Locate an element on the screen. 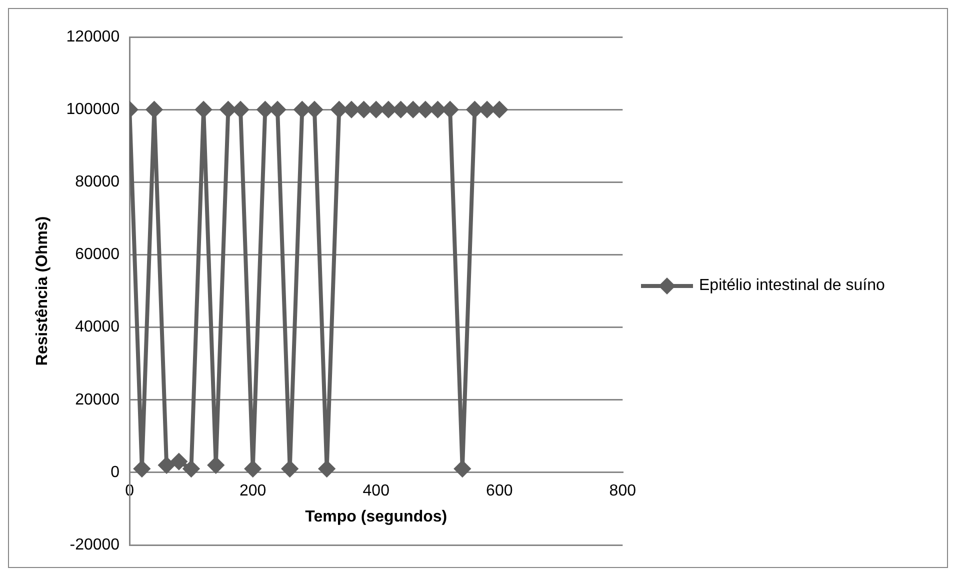 The width and height of the screenshot is (958, 579). x-axis-title: Tempo (segundos) is located at coordinates (376, 517).